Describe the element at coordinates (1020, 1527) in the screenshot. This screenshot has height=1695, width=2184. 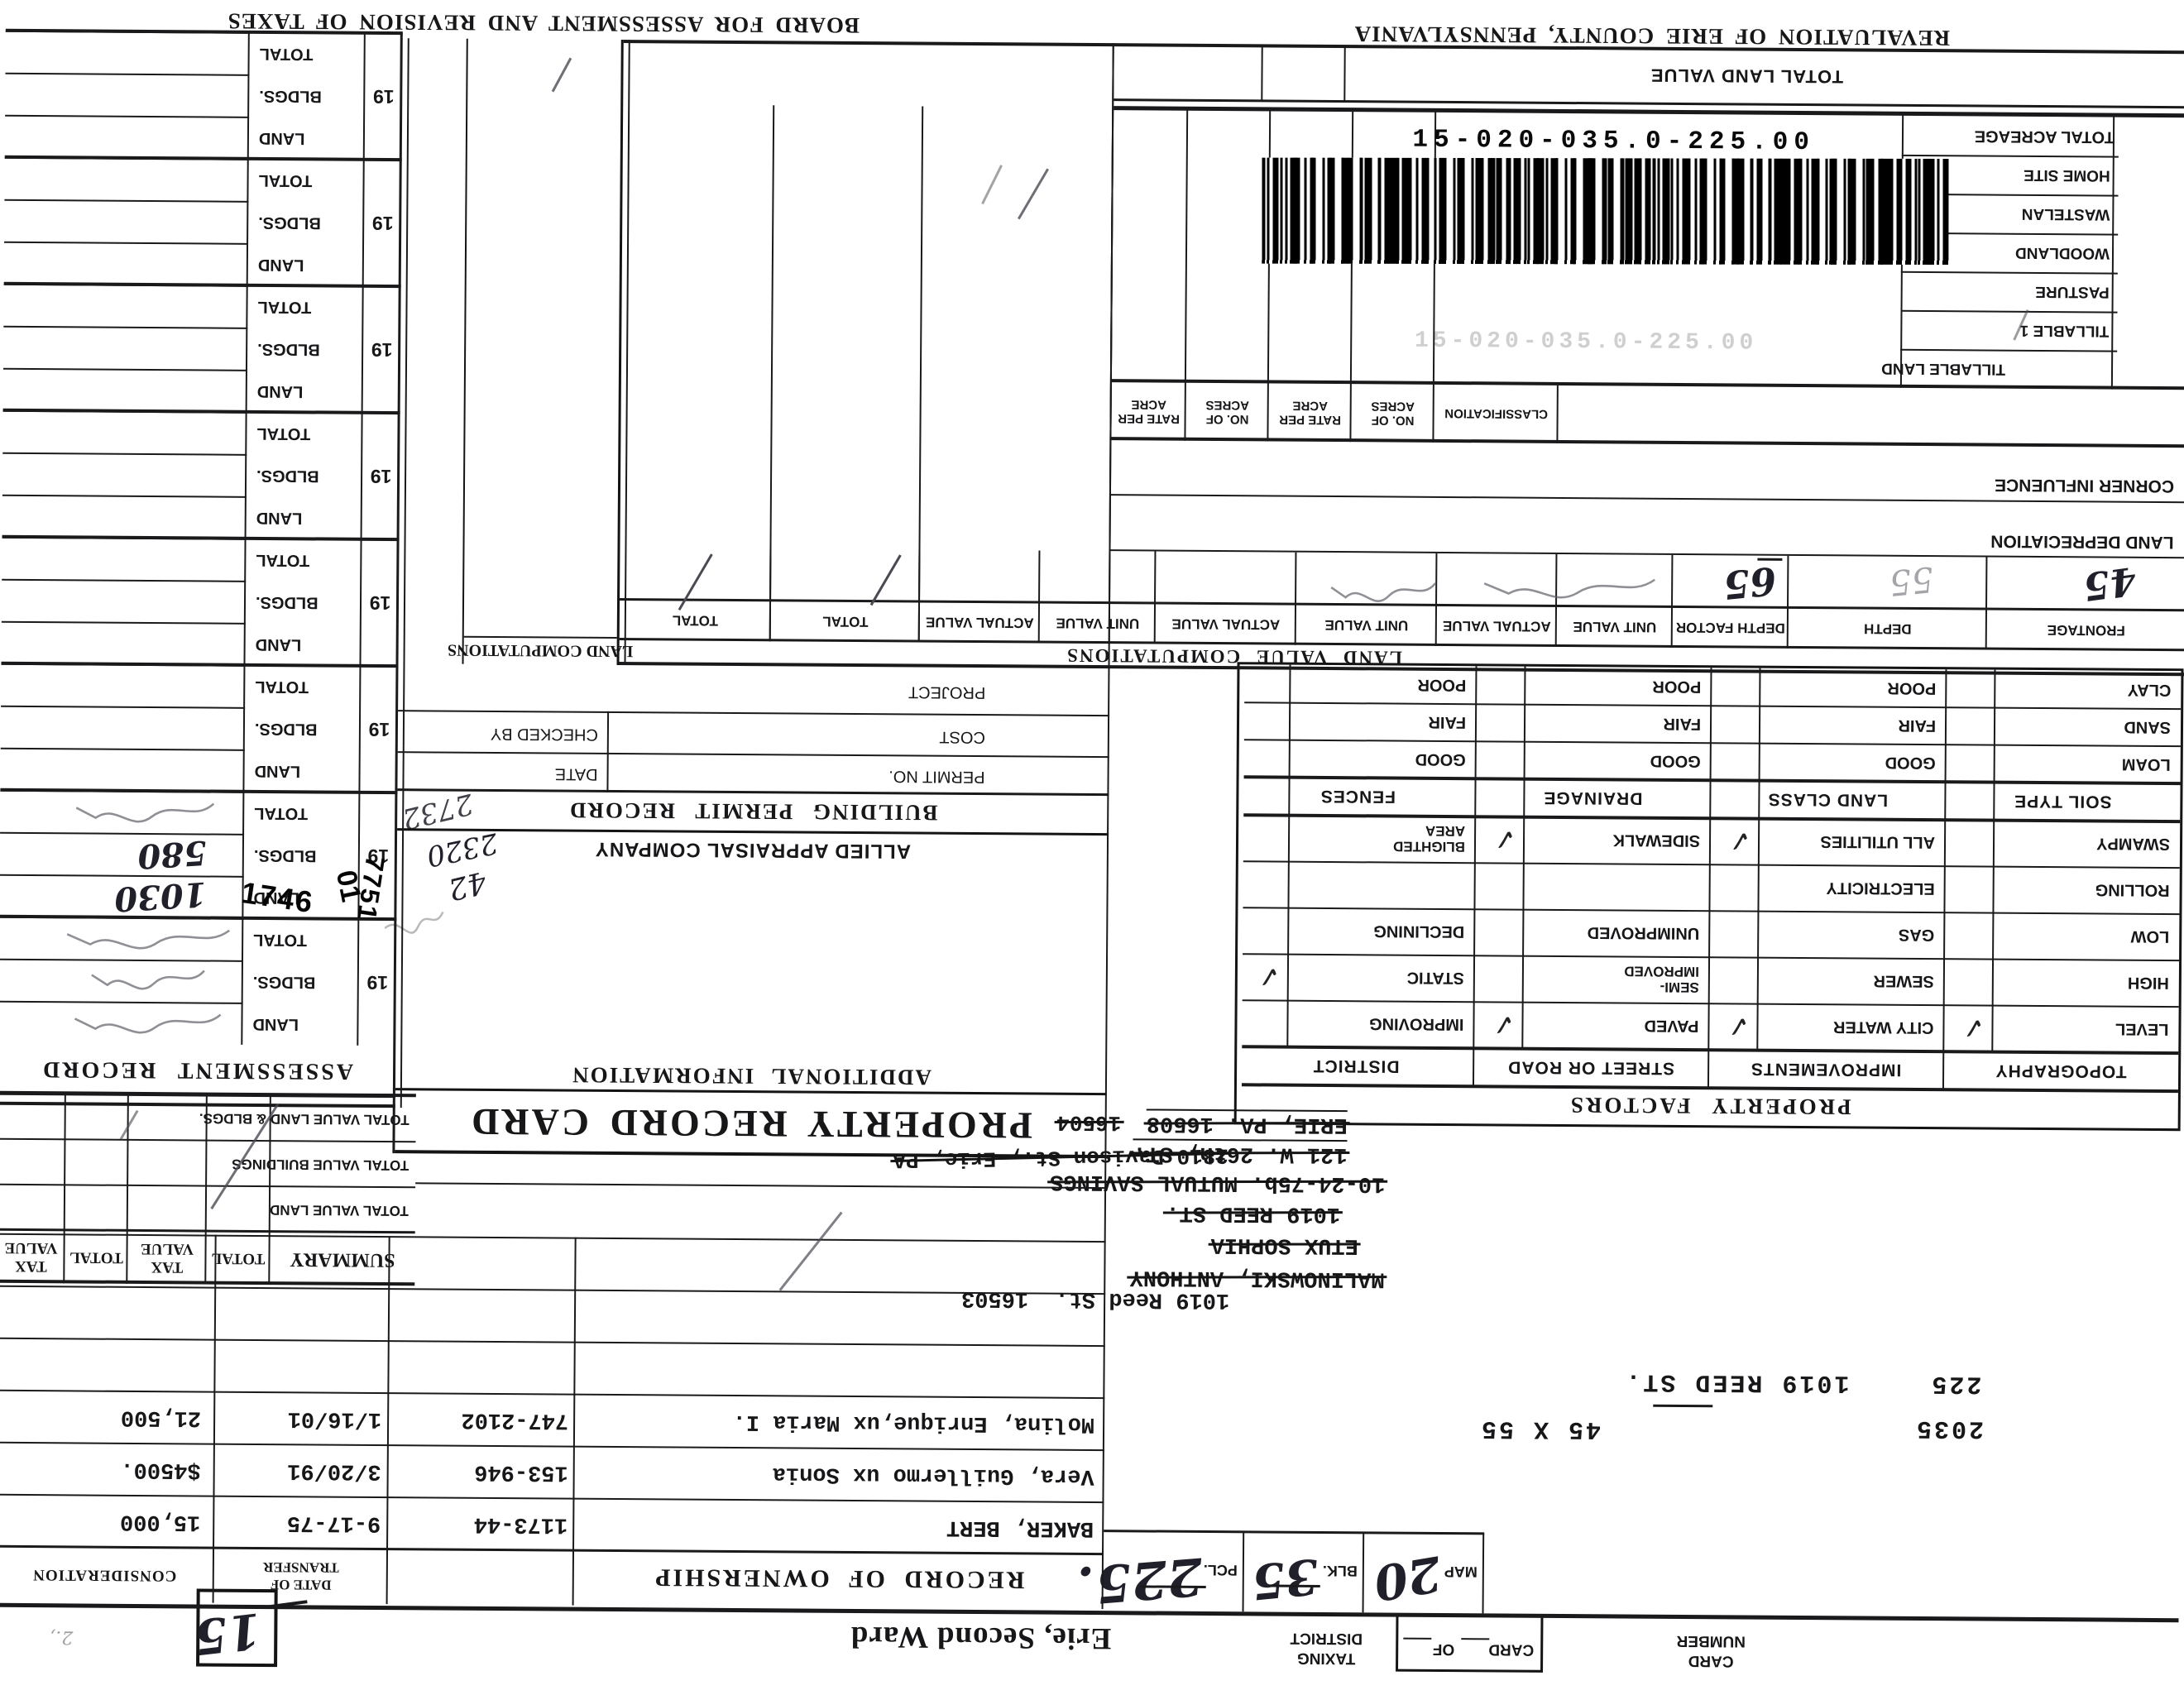
I see `ownership-name: BAKER, BERT` at that location.